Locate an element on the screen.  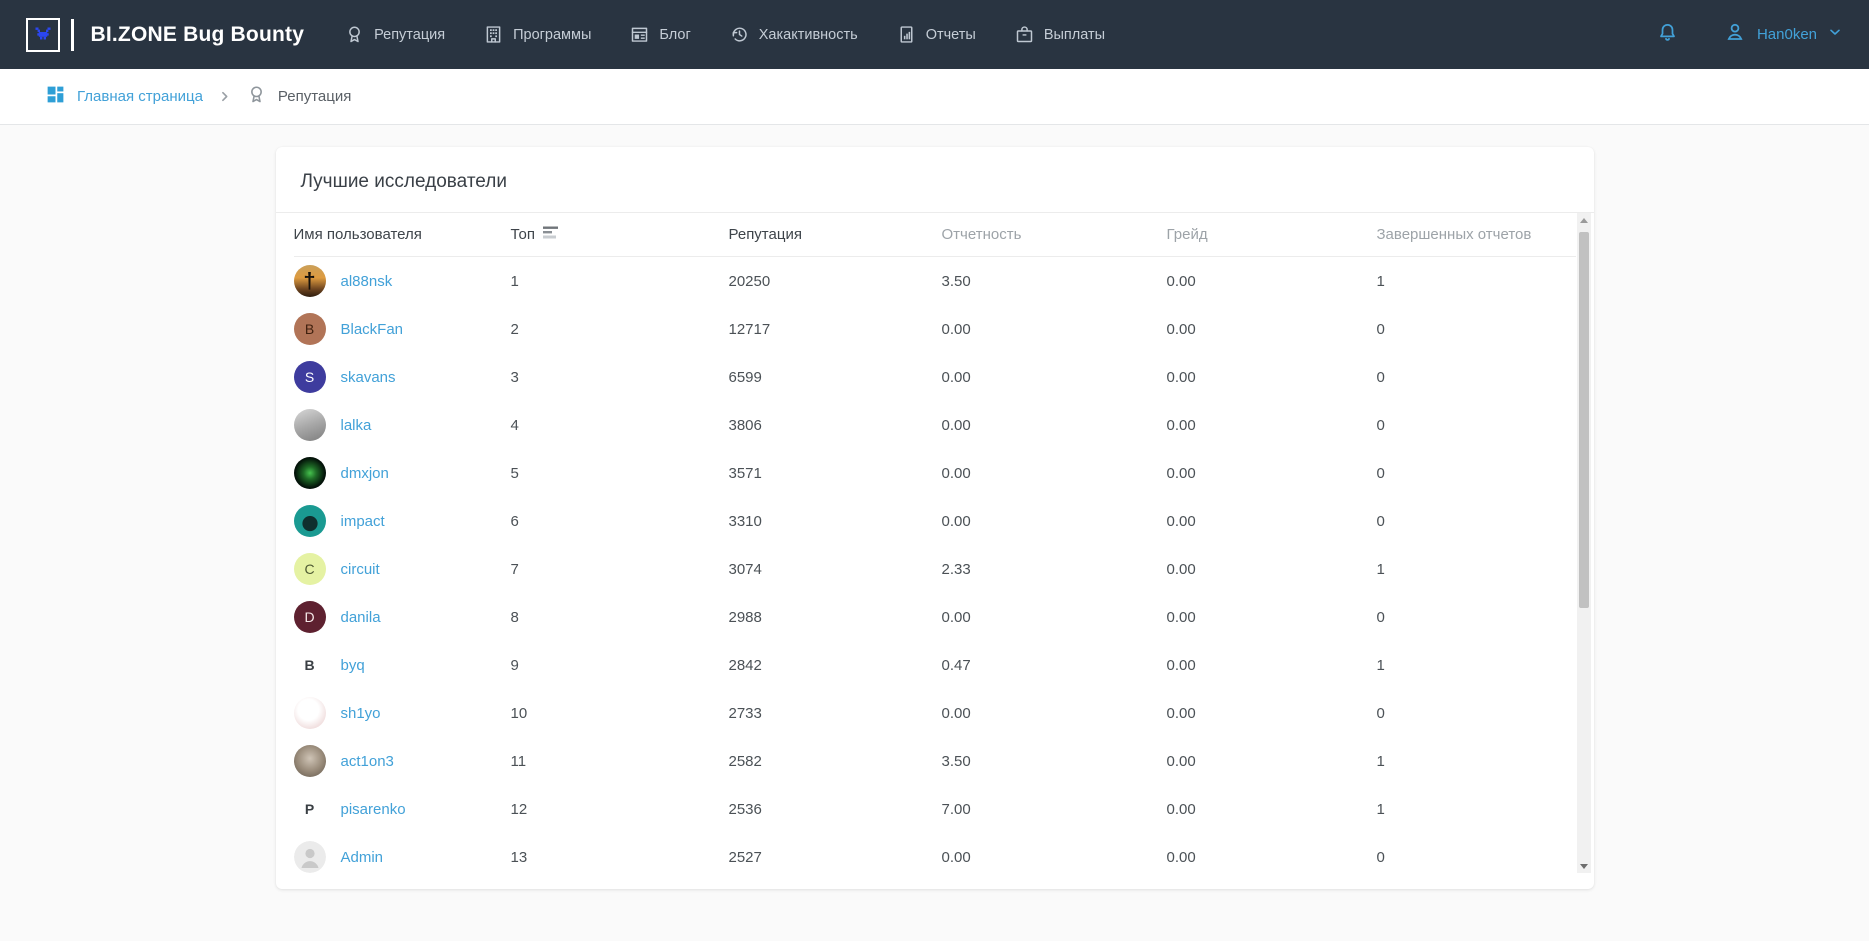
column-header-label: Завершенных отчетов is located at coordinates (1454, 234).